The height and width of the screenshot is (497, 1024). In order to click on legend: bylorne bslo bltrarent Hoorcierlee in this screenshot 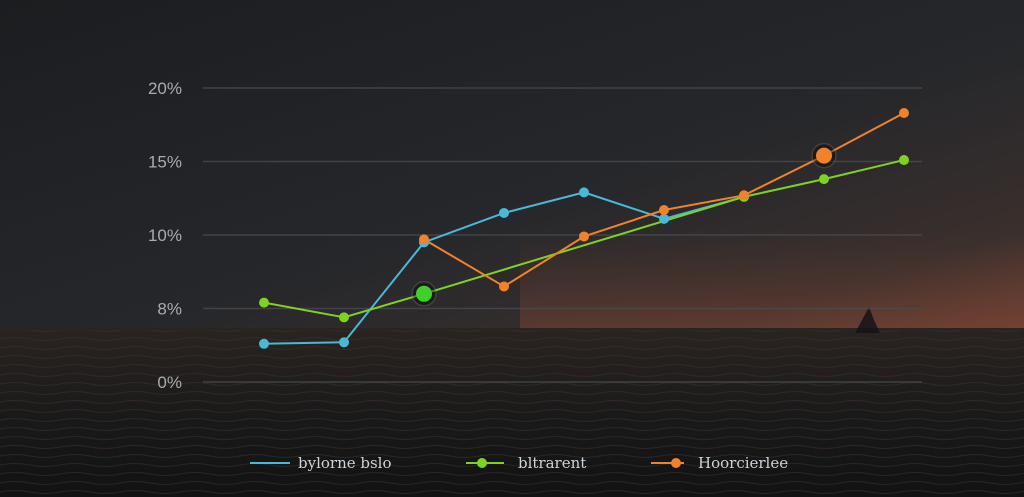, I will do `click(519, 463)`.